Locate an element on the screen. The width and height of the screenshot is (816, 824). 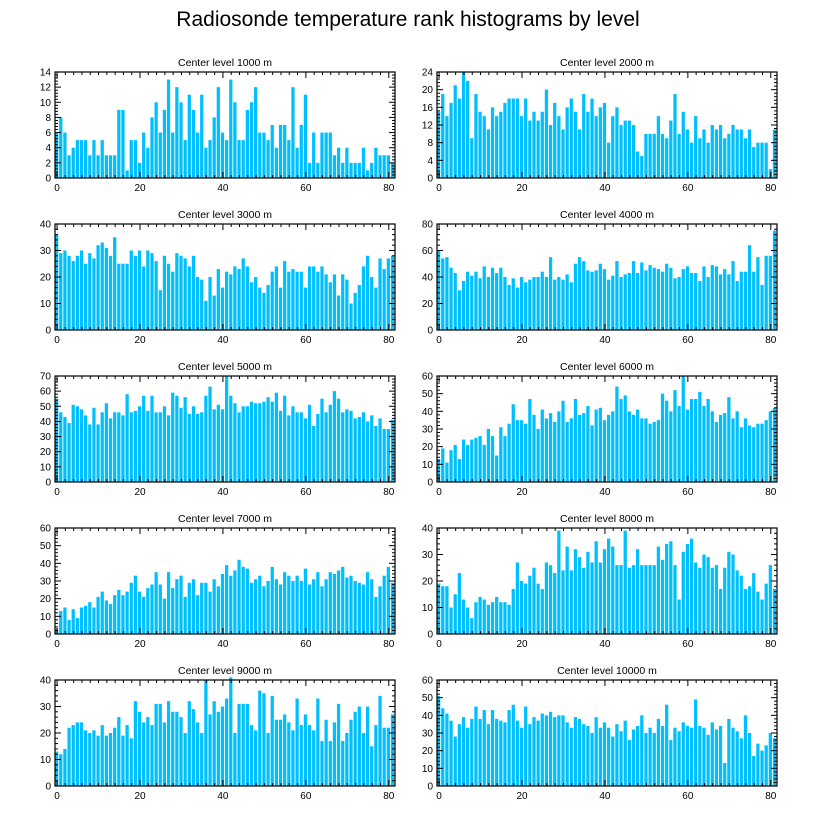
x-tick-label: 20 is located at coordinates (522, 340).